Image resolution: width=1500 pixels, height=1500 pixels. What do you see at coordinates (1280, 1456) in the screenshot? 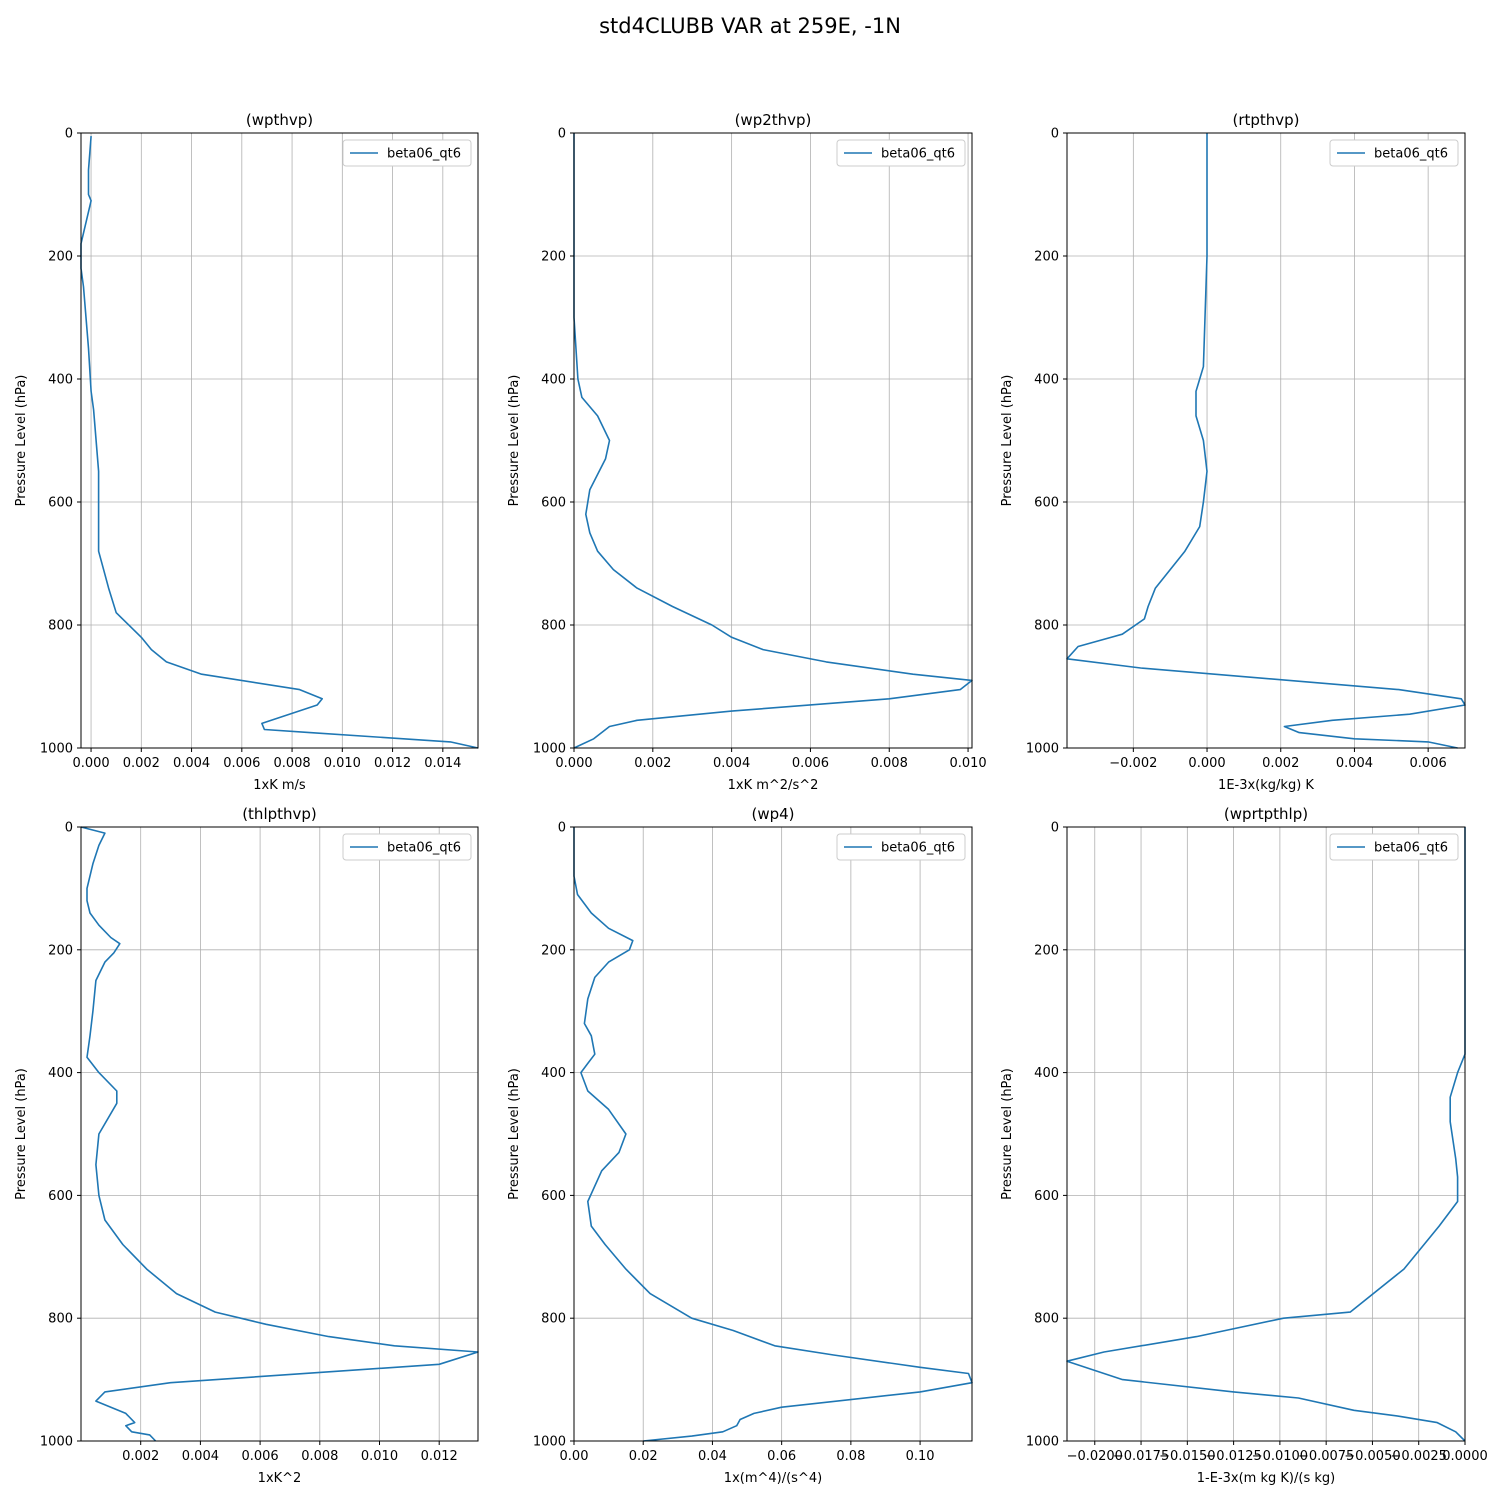
I see `x-tick-label: −0.0100` at bounding box center [1280, 1456].